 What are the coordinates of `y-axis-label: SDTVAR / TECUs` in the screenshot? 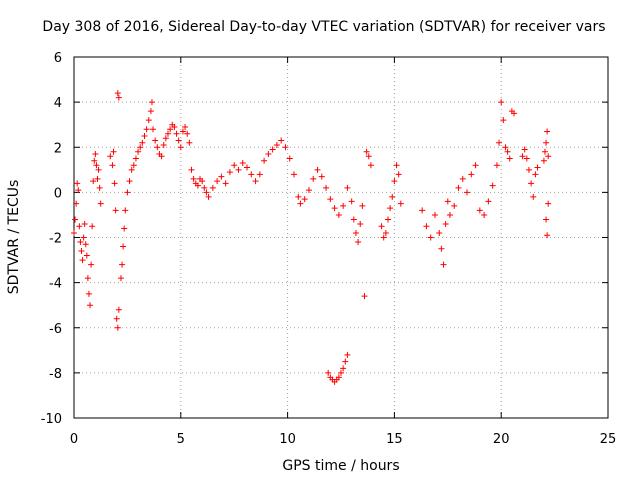 It's located at (14, 237).